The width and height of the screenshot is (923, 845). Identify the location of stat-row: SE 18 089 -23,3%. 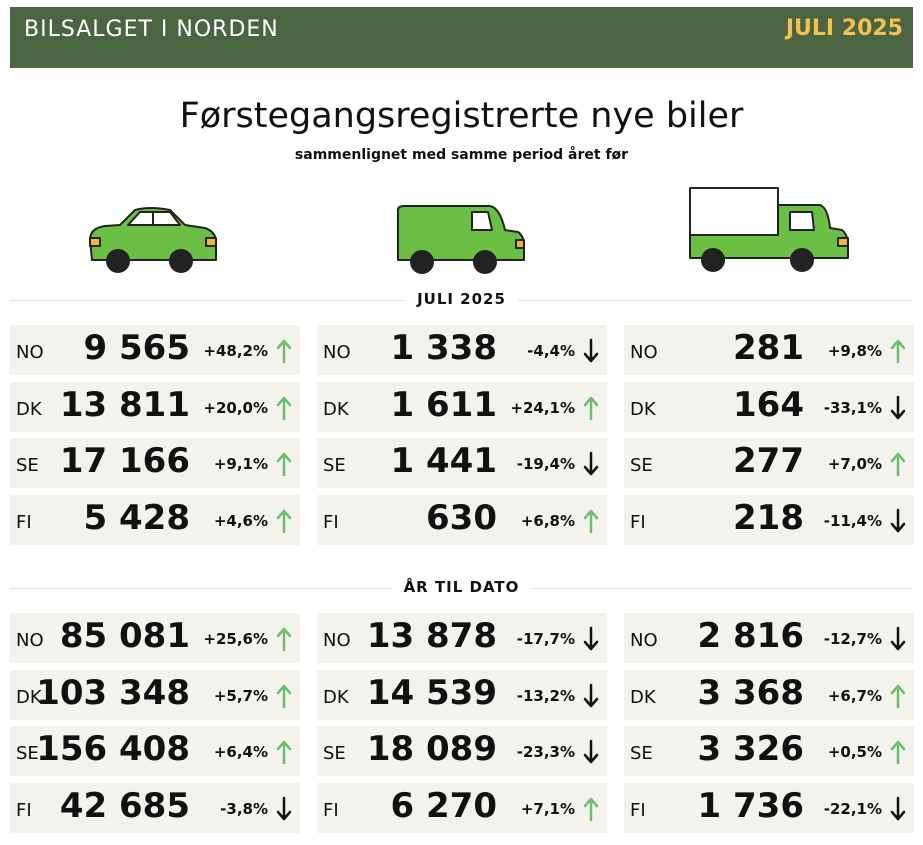
(462, 751).